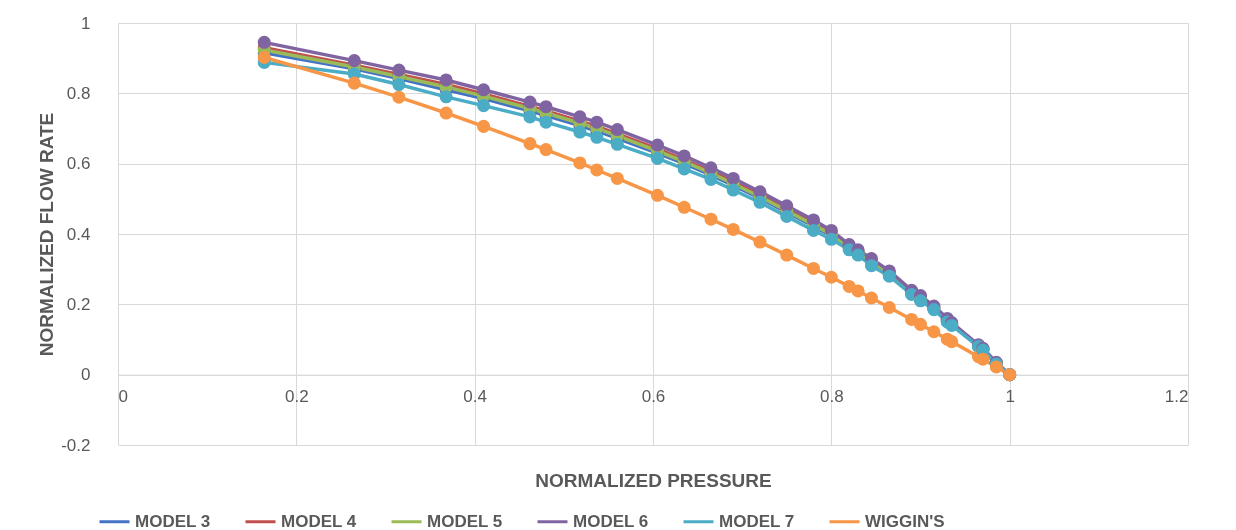 This screenshot has height=530, width=1236. Describe the element at coordinates (47, 234) in the screenshot. I see `y-axis-title: NORMALIZED FLOW RATE` at that location.